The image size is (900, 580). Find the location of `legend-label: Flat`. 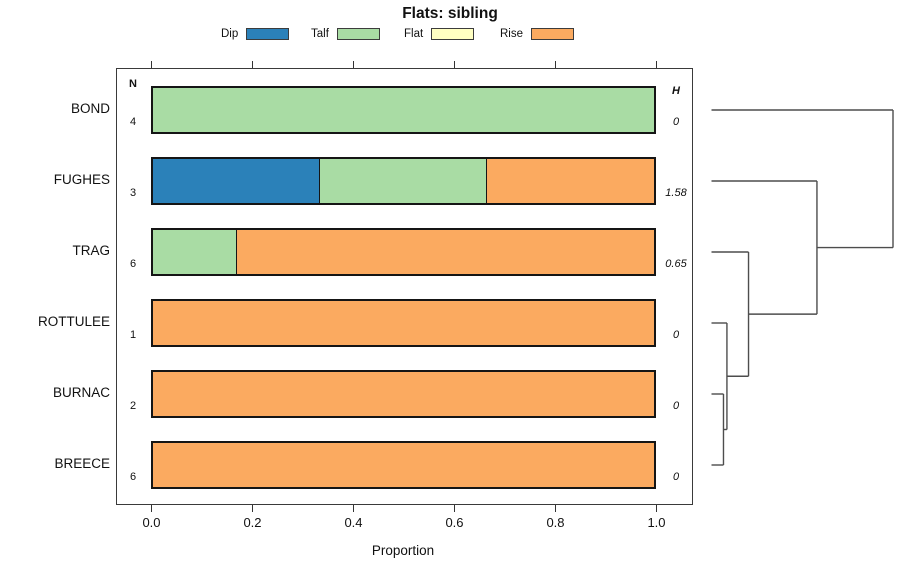

legend-label: Flat is located at coordinates (414, 33).